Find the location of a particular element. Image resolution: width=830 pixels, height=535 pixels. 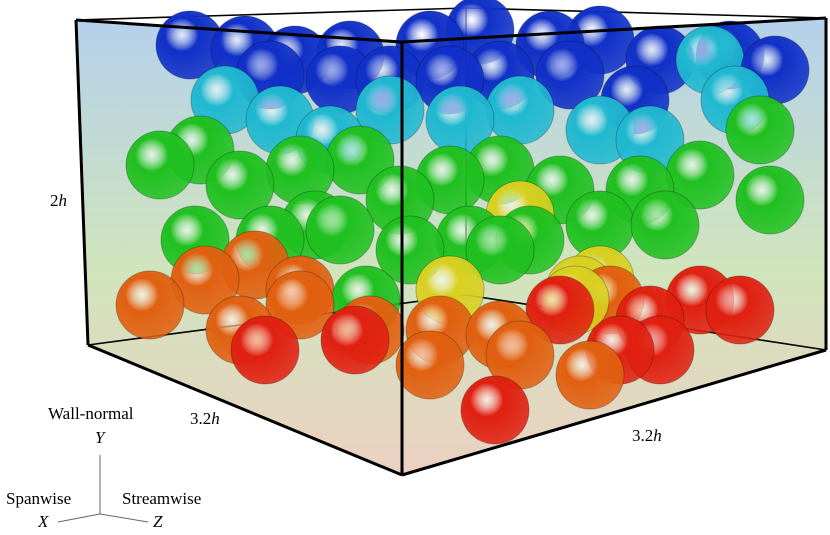

x-axis-symbol: X is located at coordinates (43, 521).